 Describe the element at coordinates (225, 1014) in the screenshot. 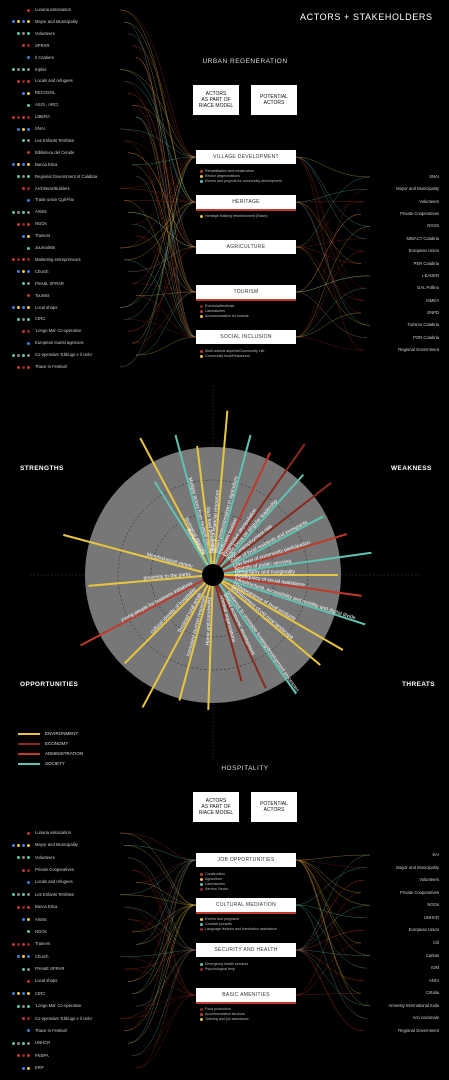

I see `category-subitem: Accommodation services` at that location.